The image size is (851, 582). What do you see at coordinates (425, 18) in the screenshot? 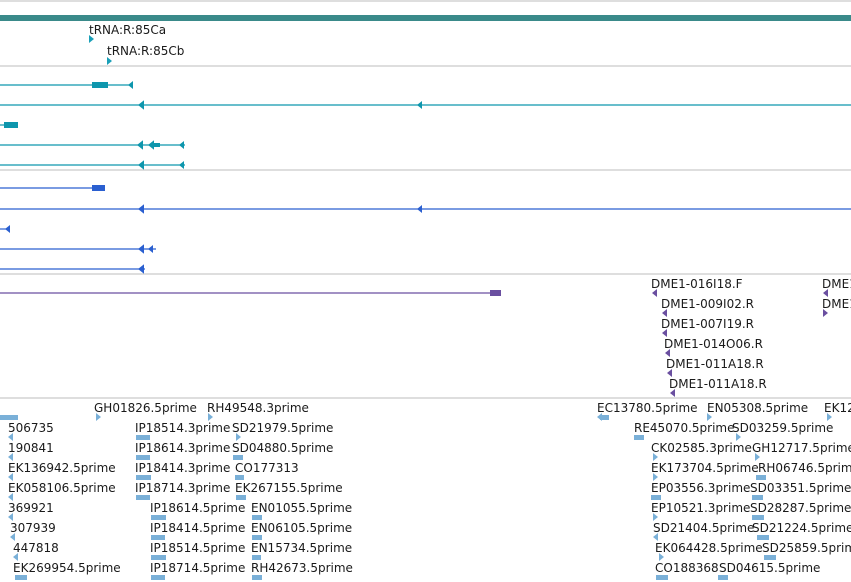
I see `scale-bar` at bounding box center [425, 18].